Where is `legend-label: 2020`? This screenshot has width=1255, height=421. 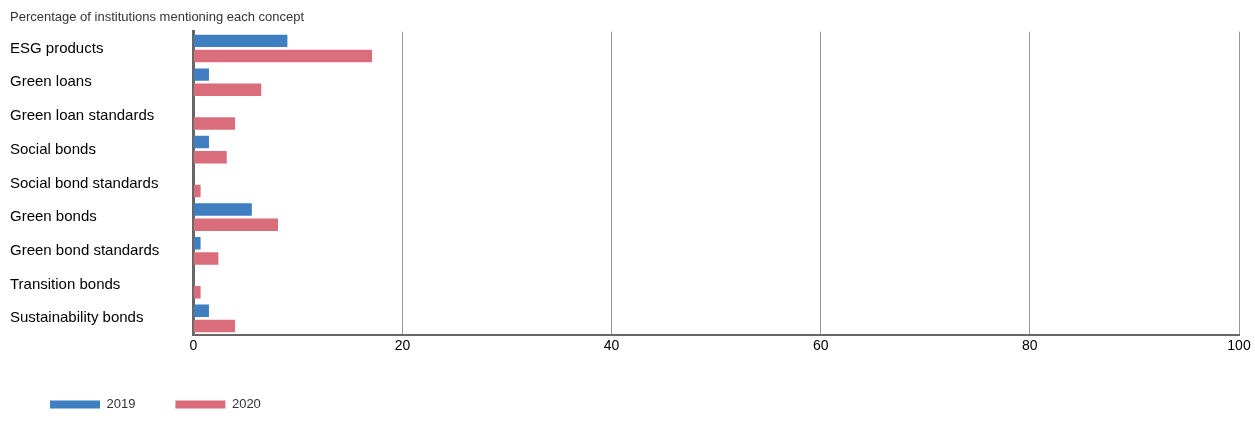 legend-label: 2020 is located at coordinates (246, 404).